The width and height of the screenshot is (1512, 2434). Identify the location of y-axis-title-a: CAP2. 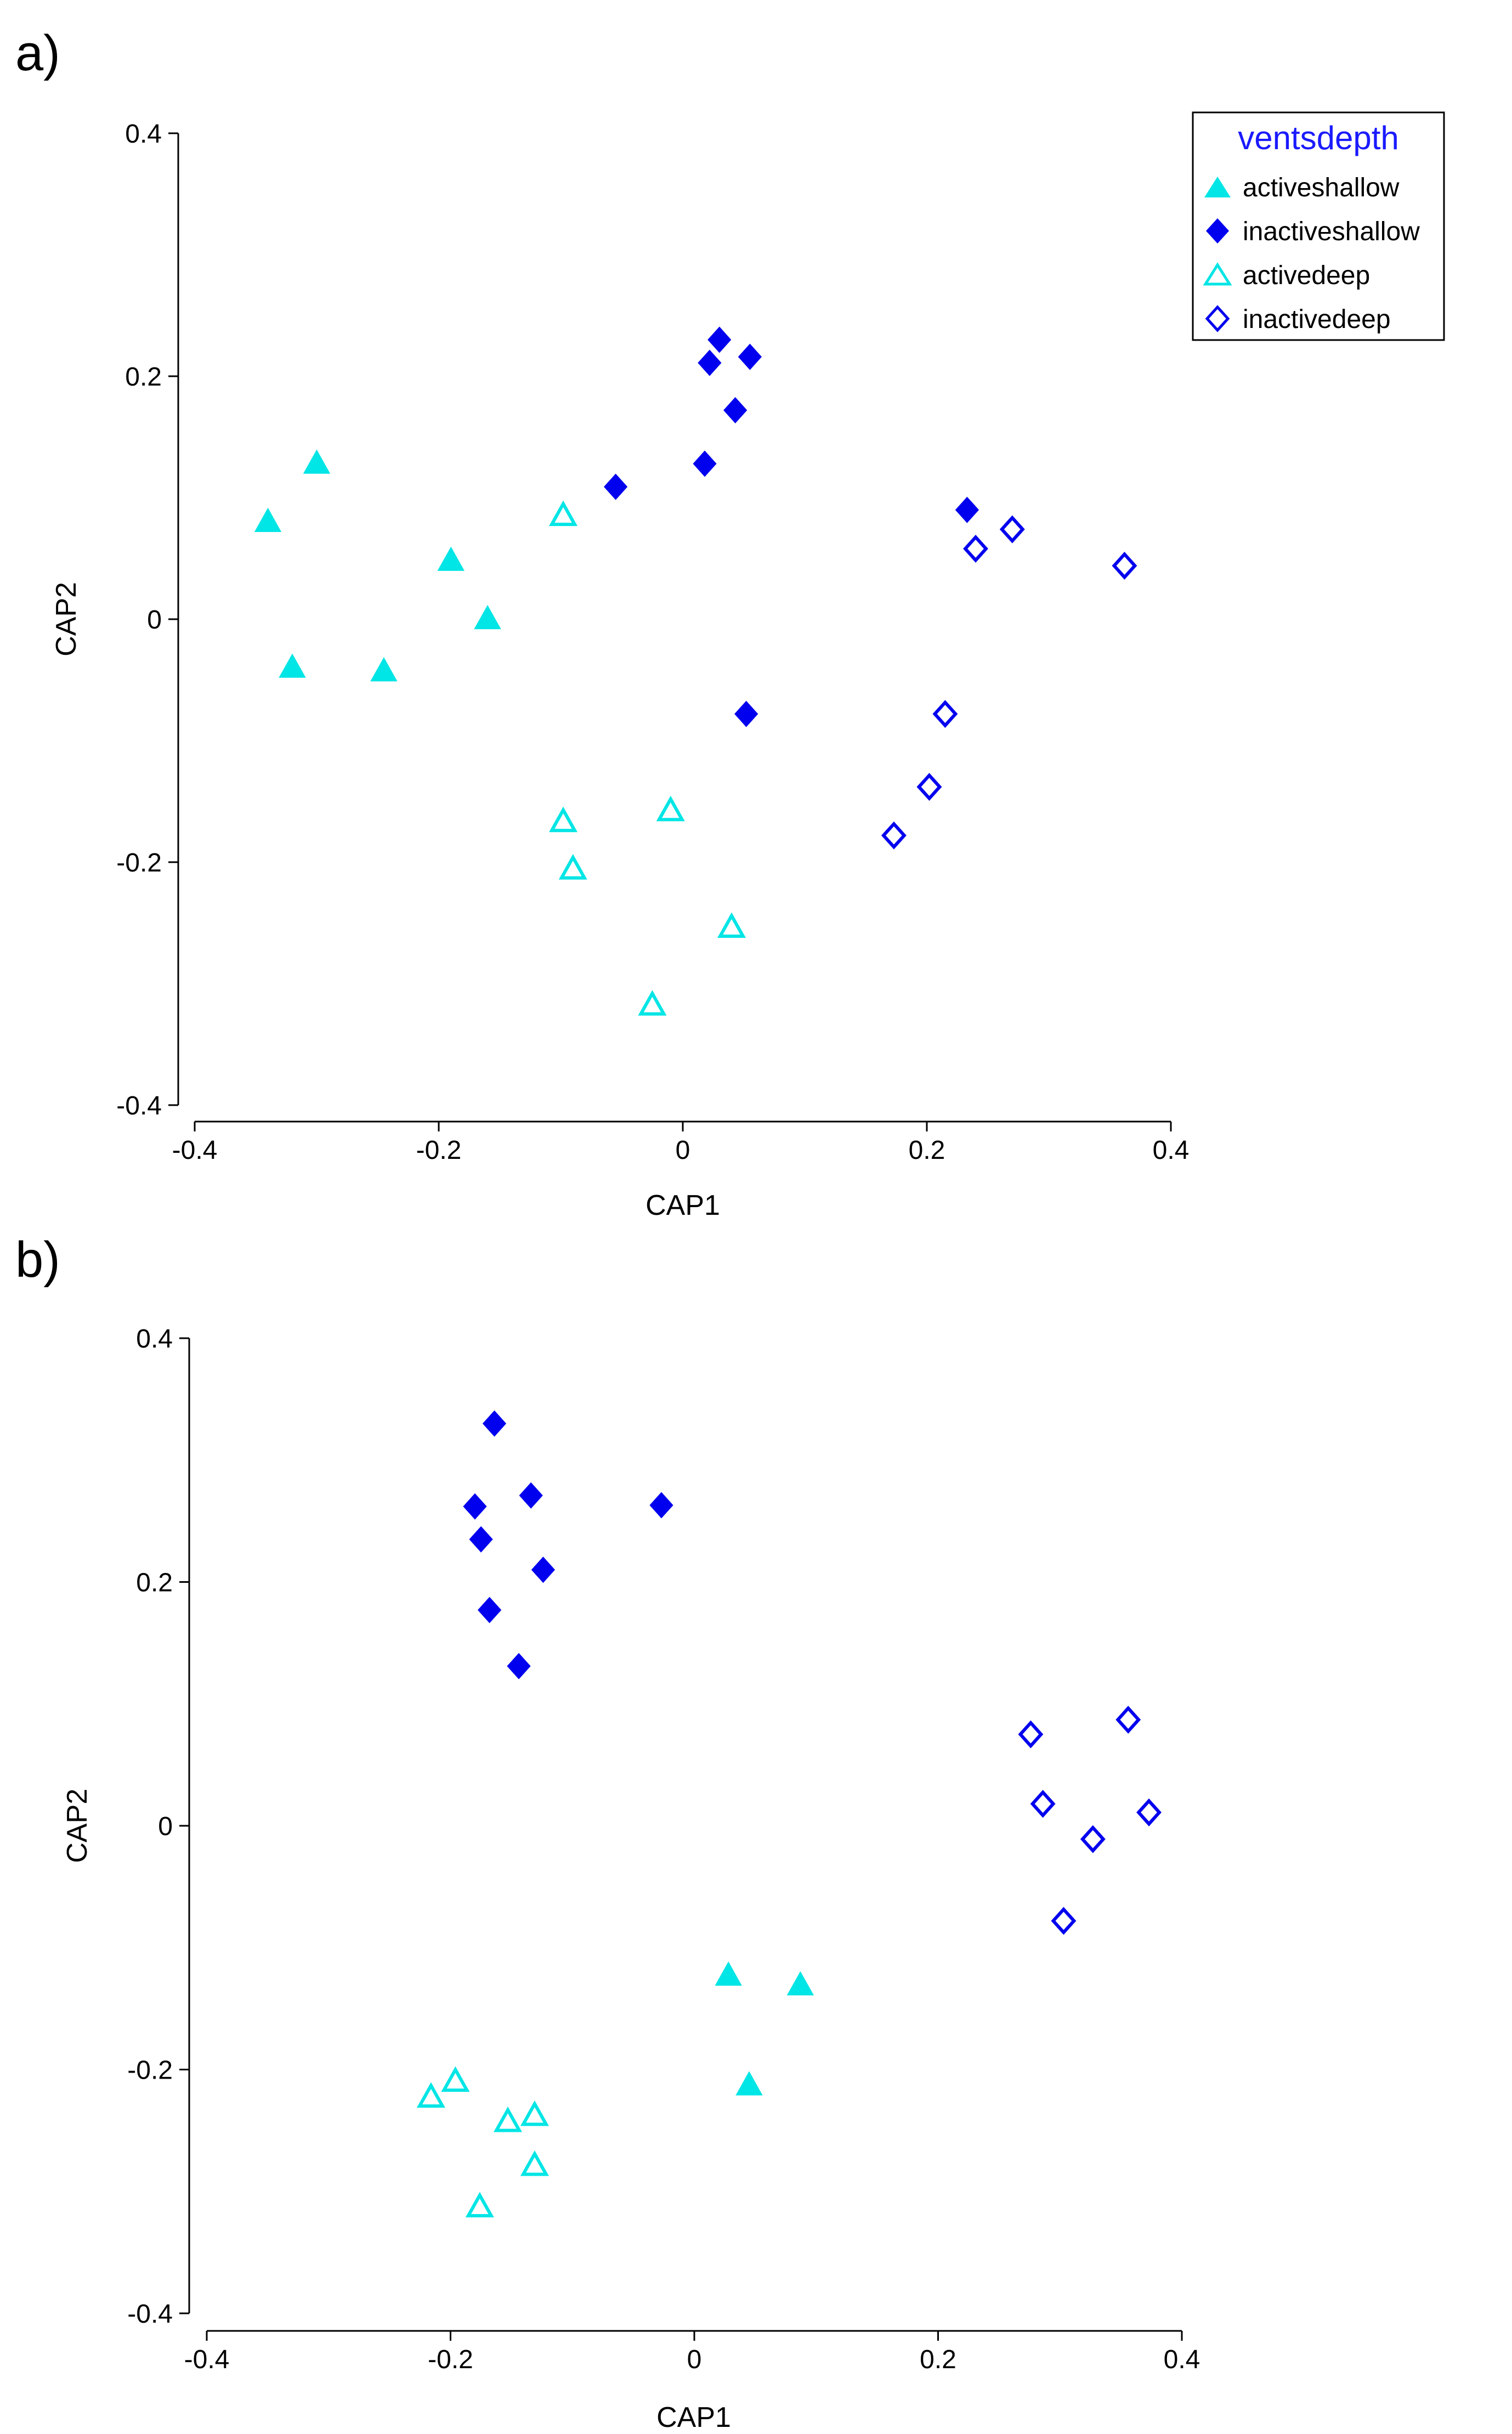
(66, 619).